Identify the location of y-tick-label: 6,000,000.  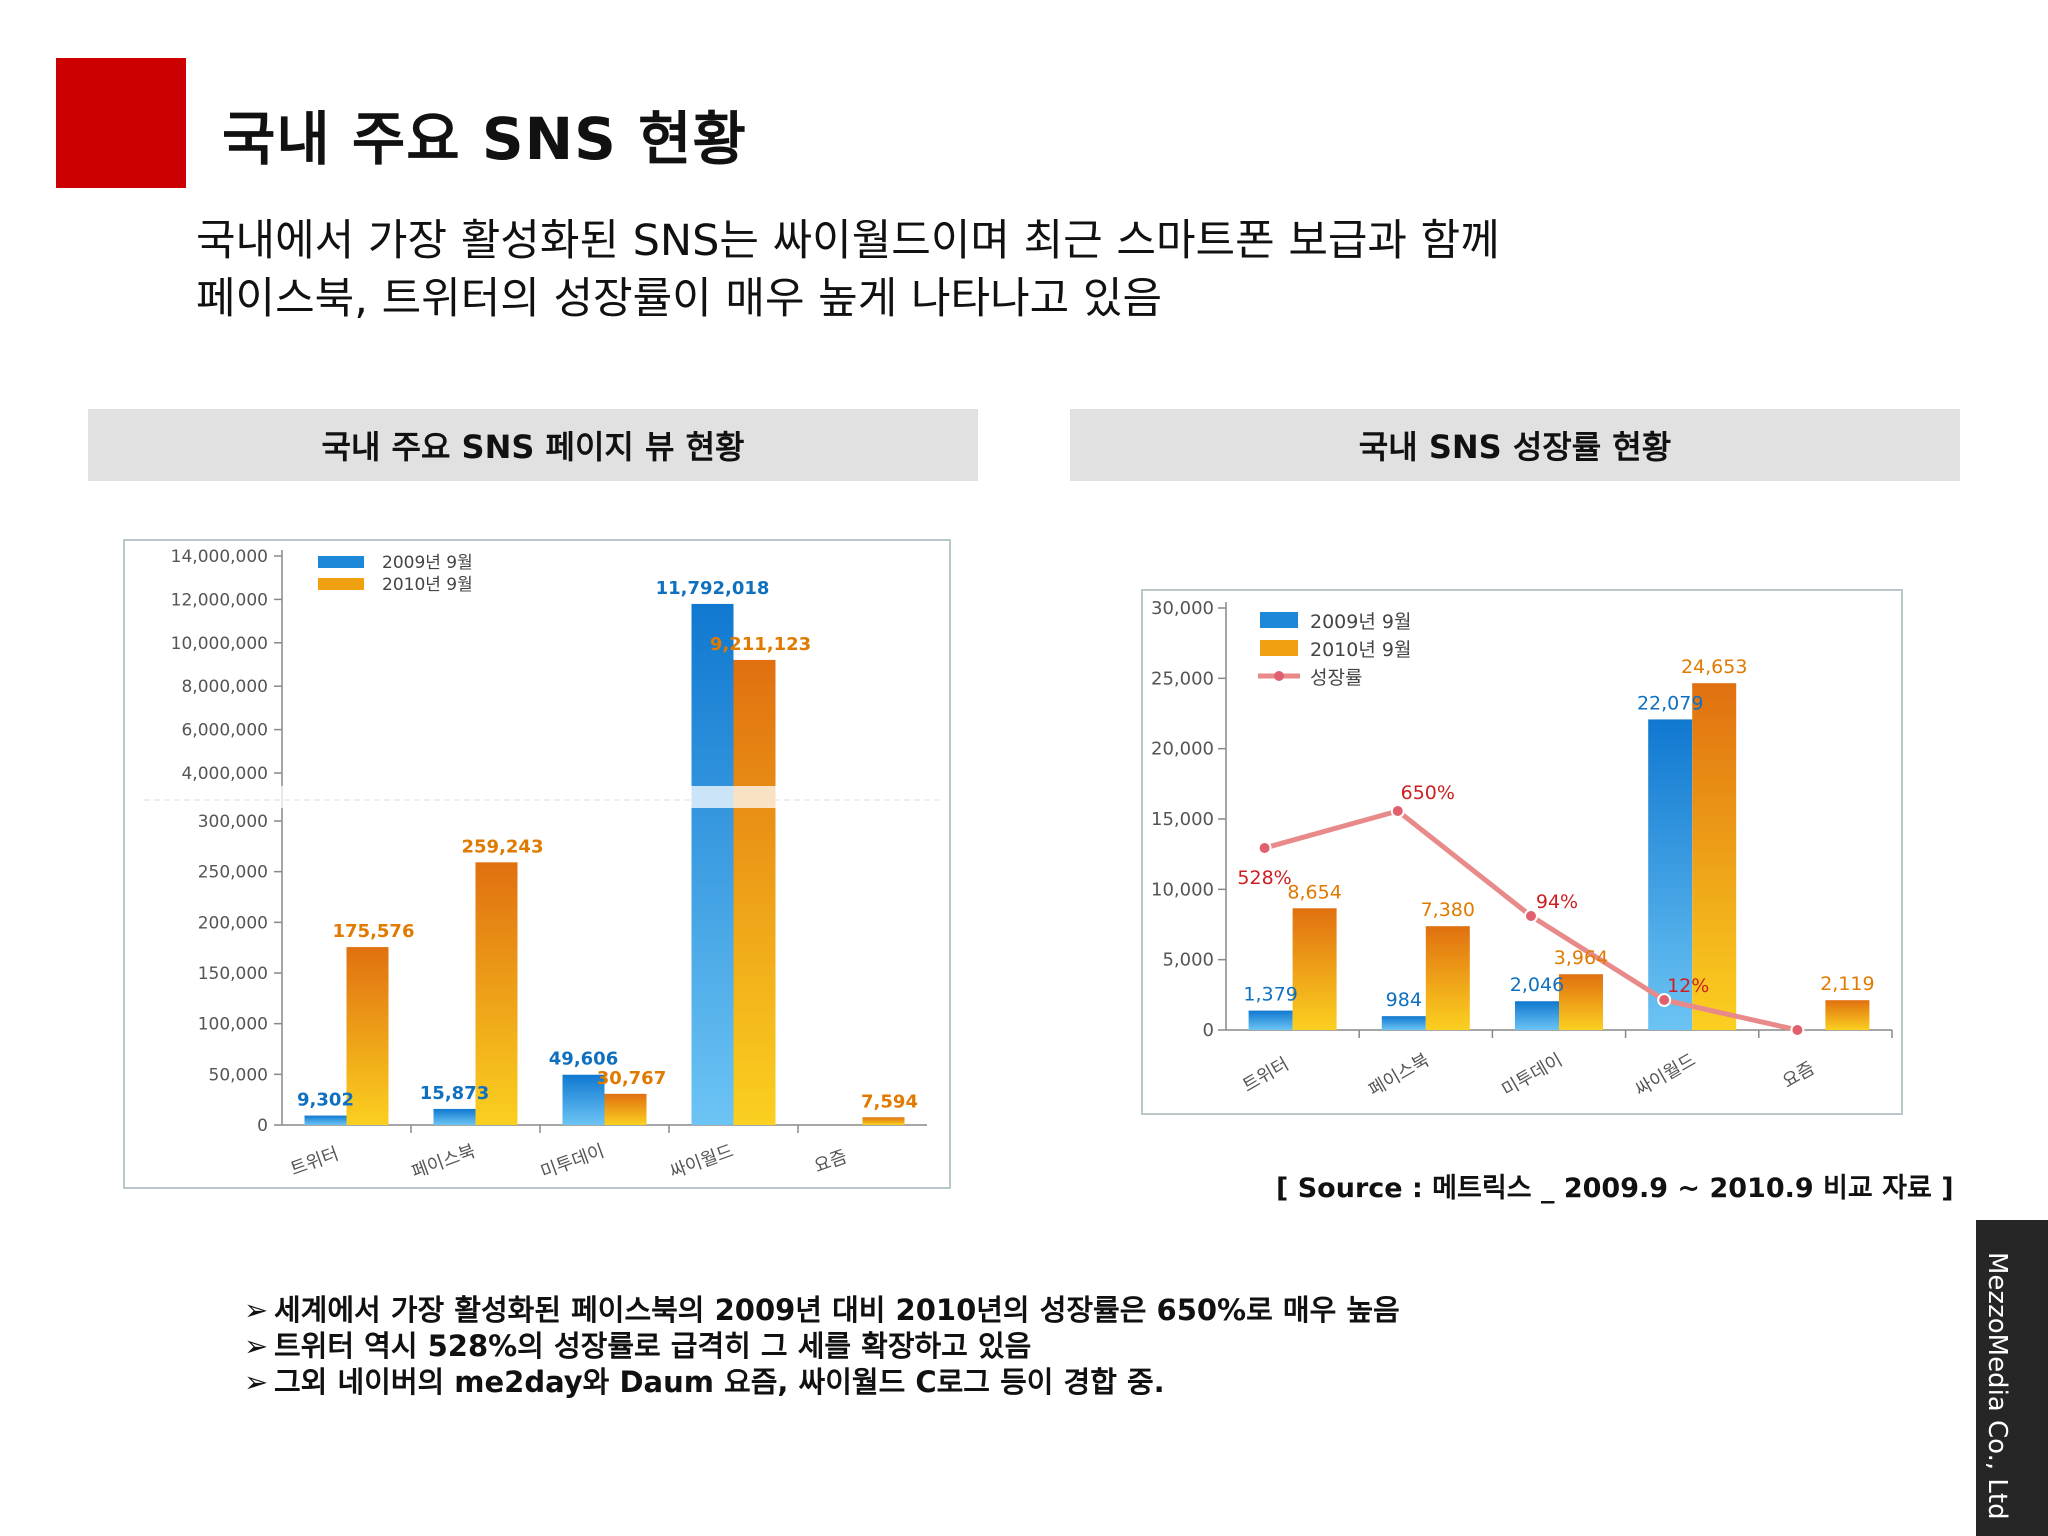
(224, 731).